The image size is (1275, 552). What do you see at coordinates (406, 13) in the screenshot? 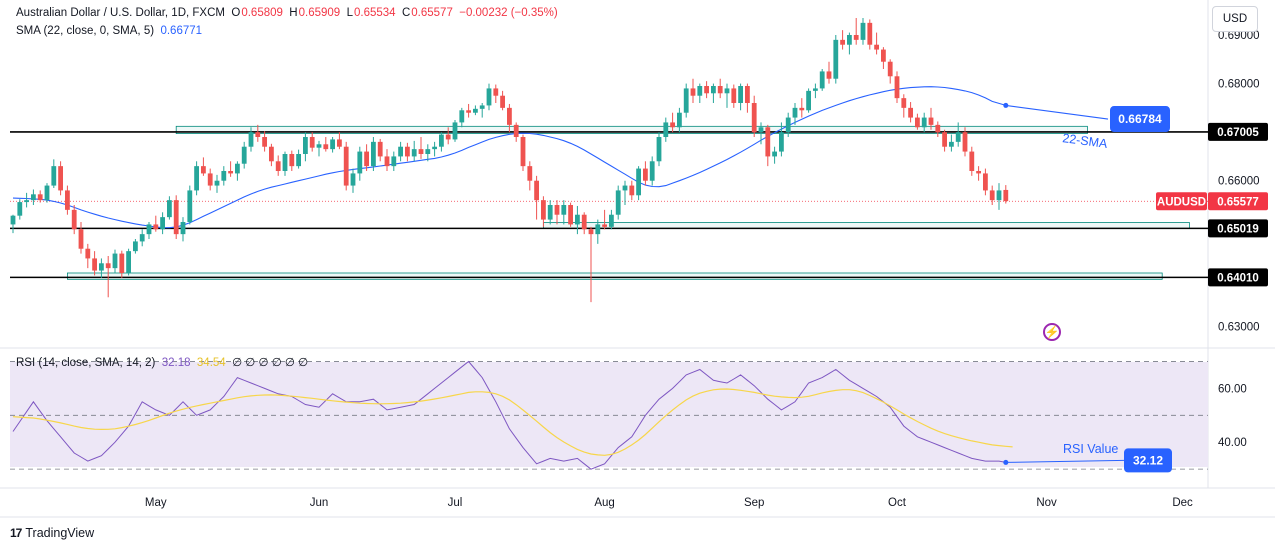
I see `close-label: C` at bounding box center [406, 13].